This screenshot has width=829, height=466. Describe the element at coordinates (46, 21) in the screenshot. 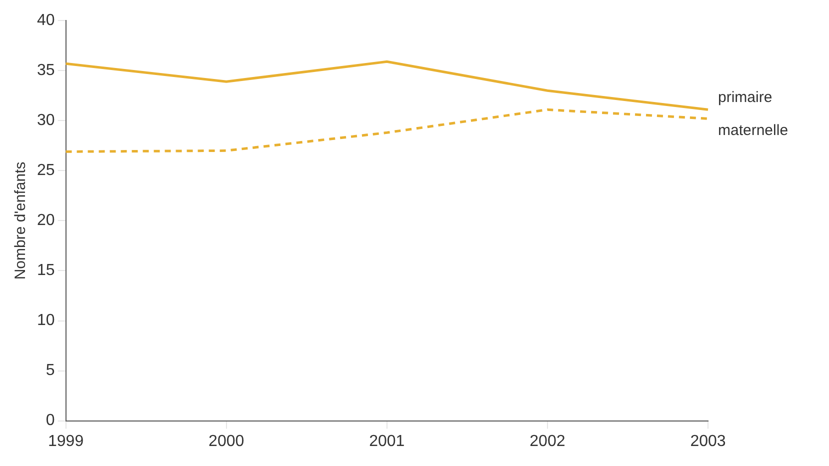

I see `y-tick-label: 40` at that location.